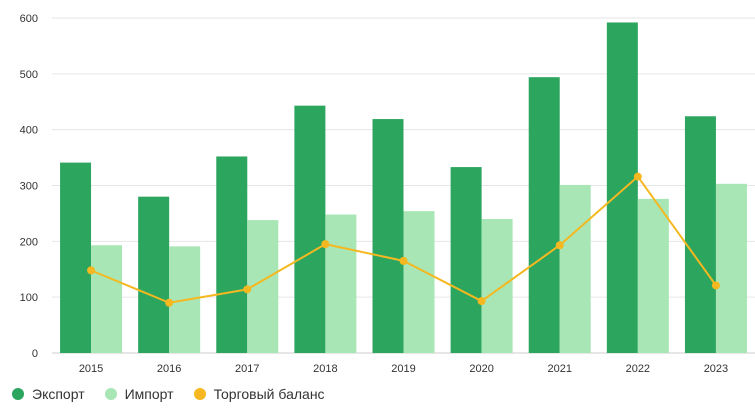  What do you see at coordinates (325, 369) in the screenshot?
I see `x-tick-label: 2018` at bounding box center [325, 369].